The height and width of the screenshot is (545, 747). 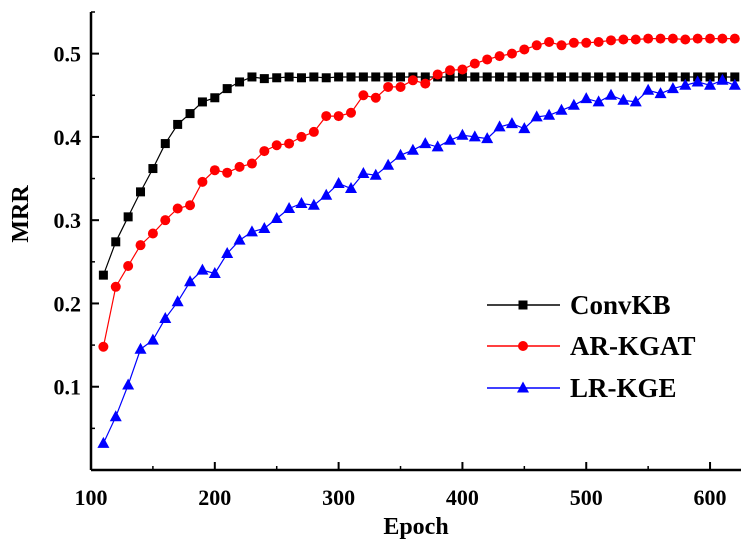 I want to click on y-tick-label: 0.5, so click(x=68, y=54).